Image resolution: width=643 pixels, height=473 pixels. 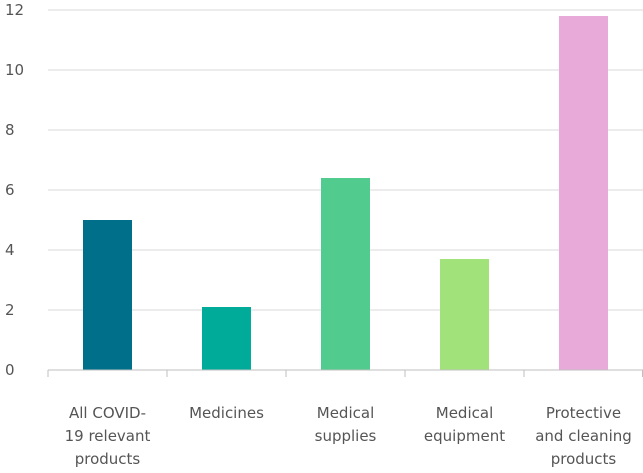 I want to click on y-tick-label-12: 12, so click(x=14, y=10).